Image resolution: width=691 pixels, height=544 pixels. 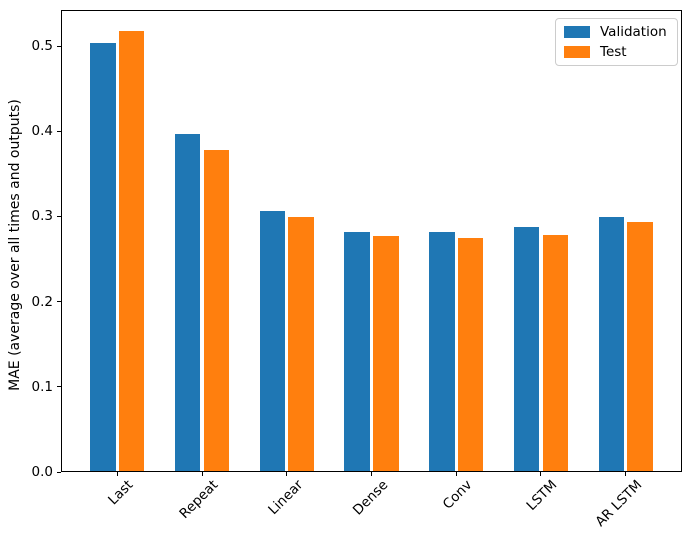 I want to click on x-tick-label-conv: Conv, so click(x=458, y=495).